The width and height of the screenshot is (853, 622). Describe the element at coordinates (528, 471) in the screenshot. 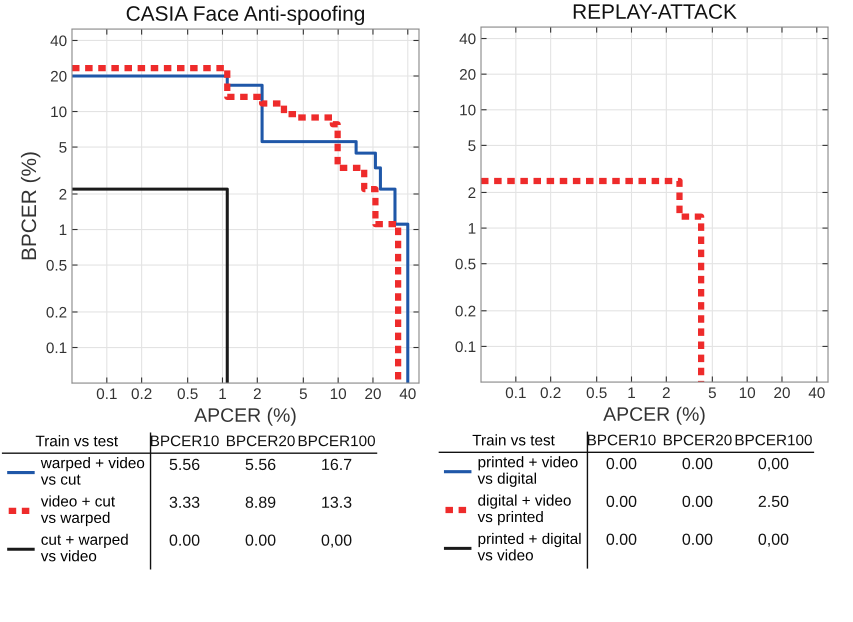

I see `legend-label: printed + video vs digital` at that location.